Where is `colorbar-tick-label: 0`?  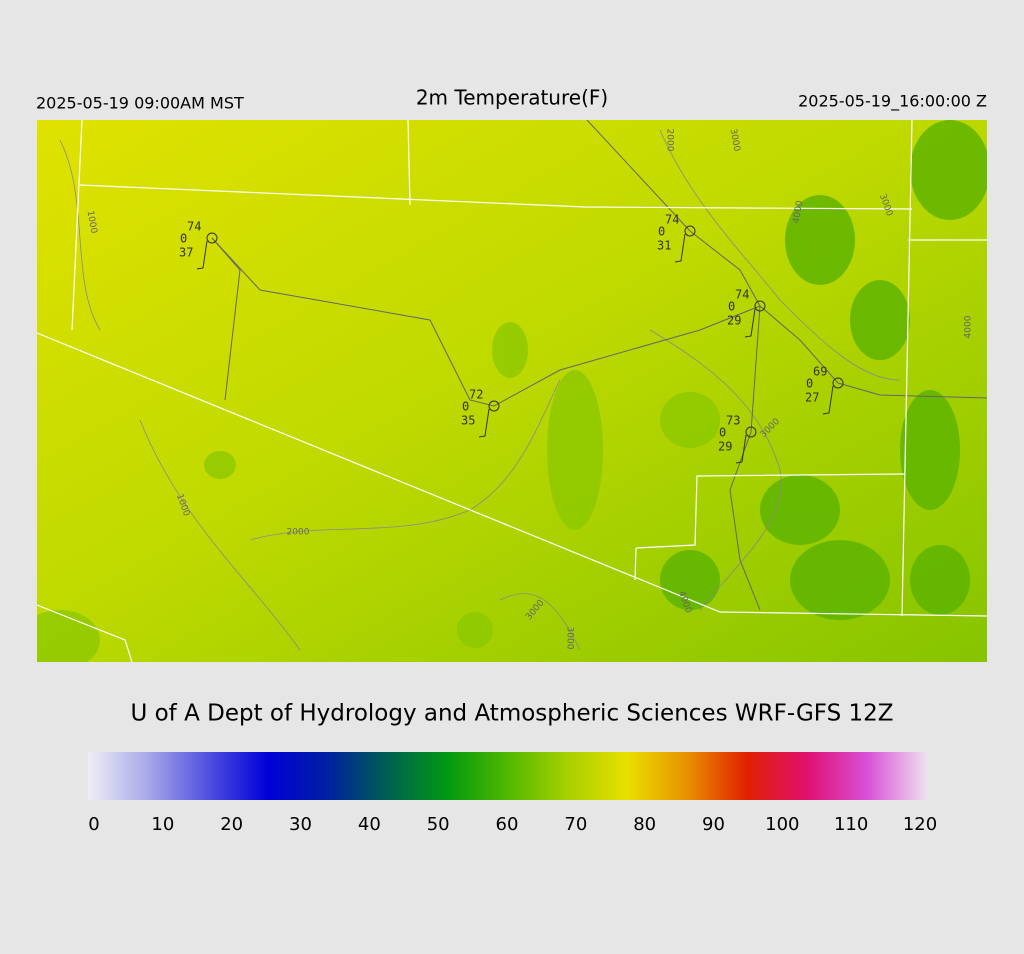 colorbar-tick-label: 0 is located at coordinates (93, 824).